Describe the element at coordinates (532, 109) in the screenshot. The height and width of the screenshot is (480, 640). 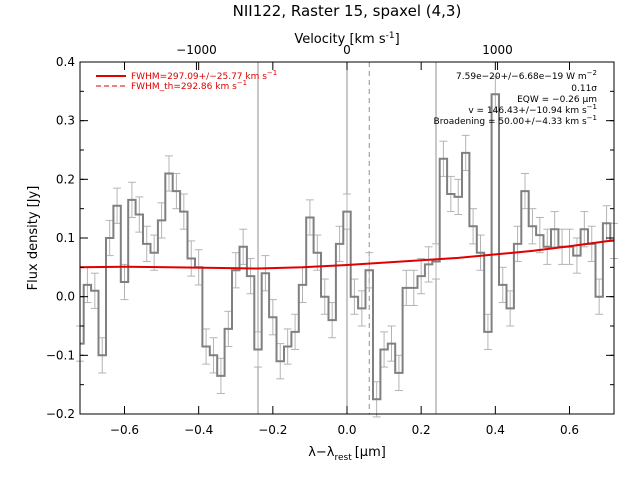
I see `annotation-velocity: v = 146.43+/−10.94 km s−1` at that location.